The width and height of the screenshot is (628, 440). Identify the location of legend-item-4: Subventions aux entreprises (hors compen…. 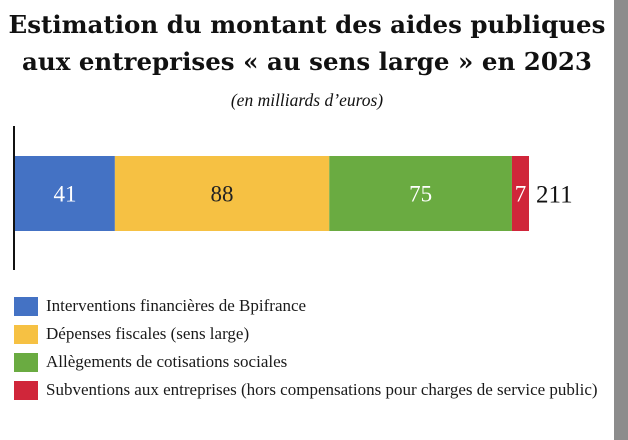
(314, 390).